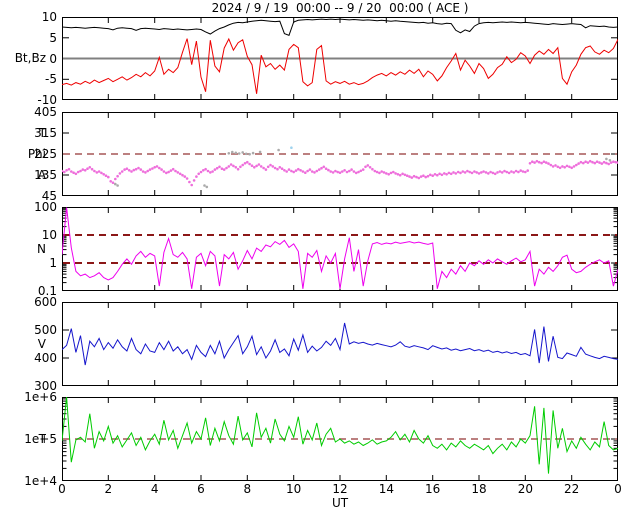 This screenshot has width=640, height=512. I want to click on phi-canvas, so click(340, 154).